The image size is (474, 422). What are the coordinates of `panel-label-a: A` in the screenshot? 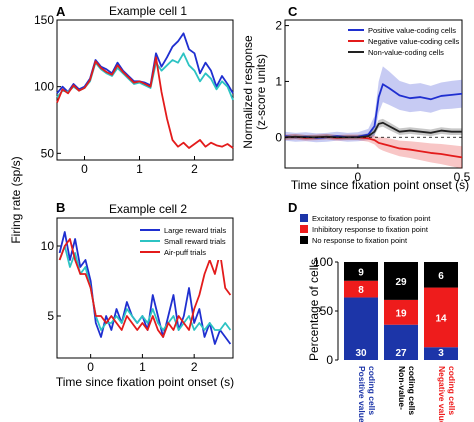 It's located at (61, 11).